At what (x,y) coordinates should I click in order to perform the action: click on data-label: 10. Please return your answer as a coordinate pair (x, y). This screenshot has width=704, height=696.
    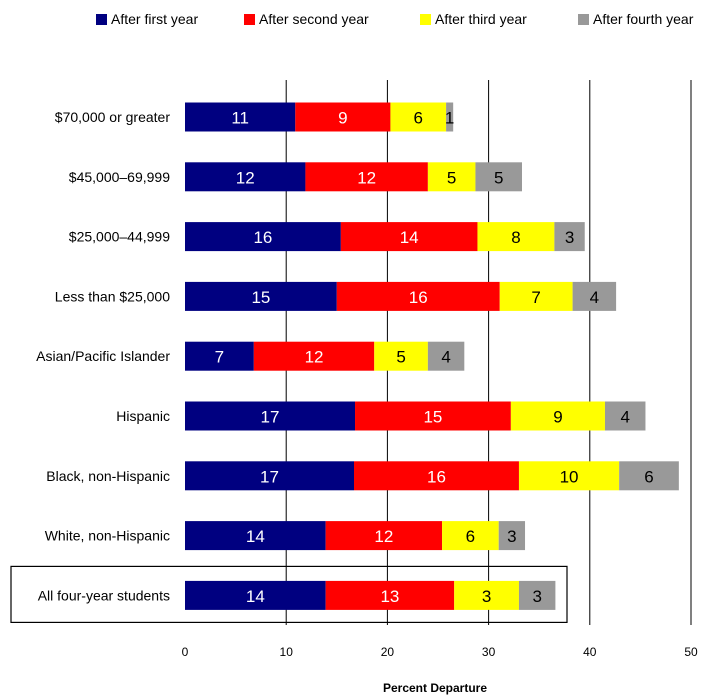
    Looking at the image, I should click on (569, 476).